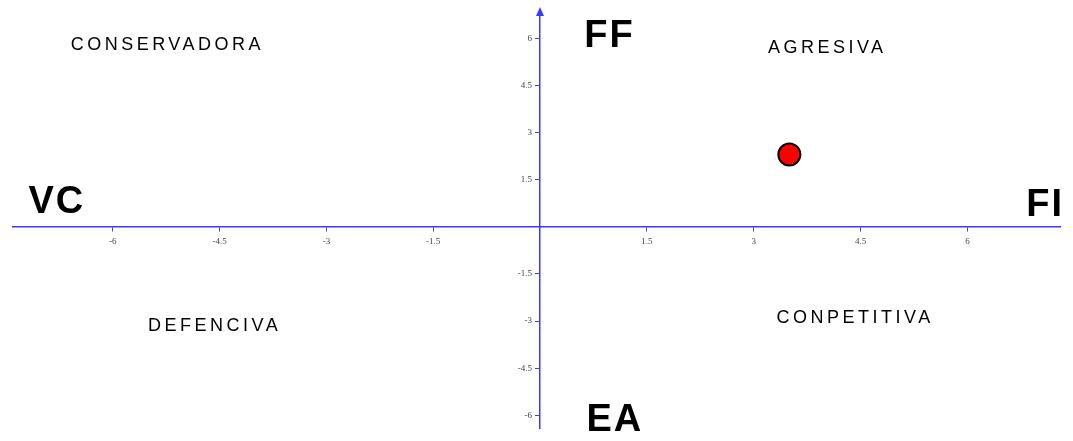 The image size is (1073, 441). Describe the element at coordinates (530, 131) in the screenshot. I see `y-tick-label: 3` at that location.